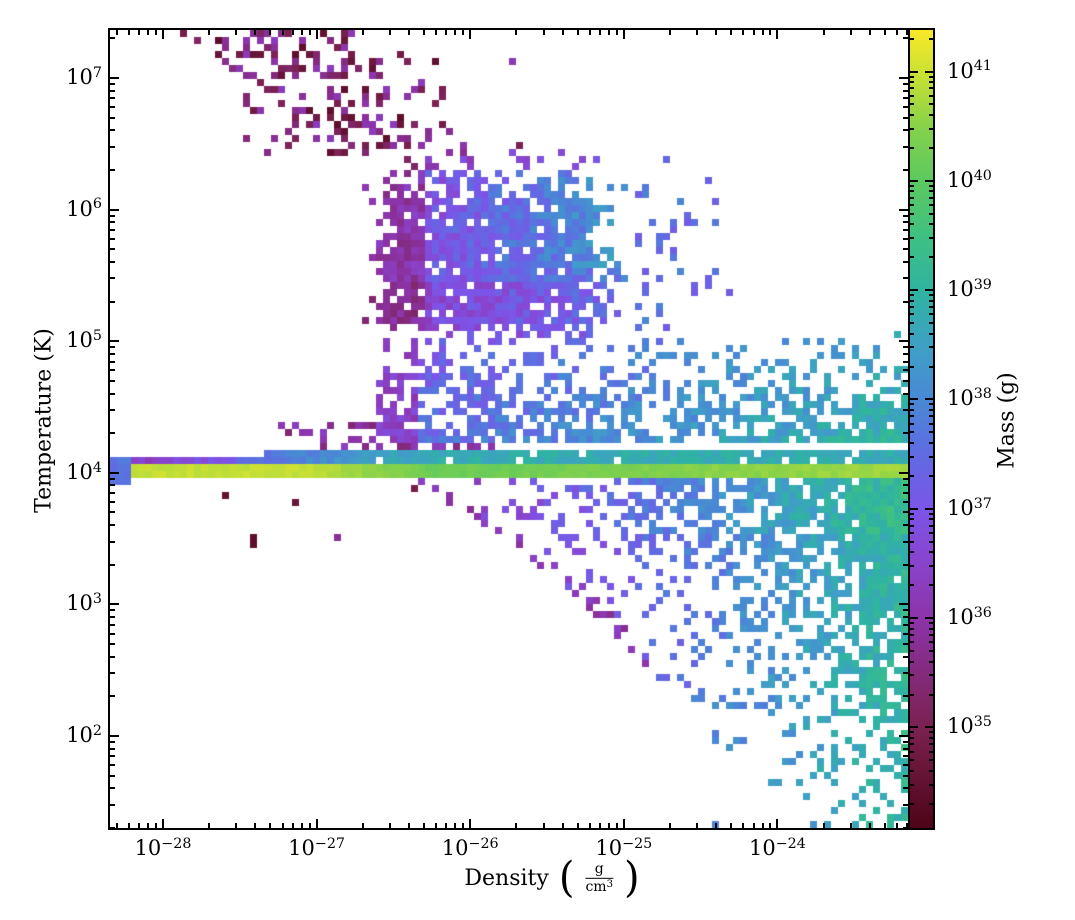  I want to click on y-tick-label: 104, so click(84, 471).